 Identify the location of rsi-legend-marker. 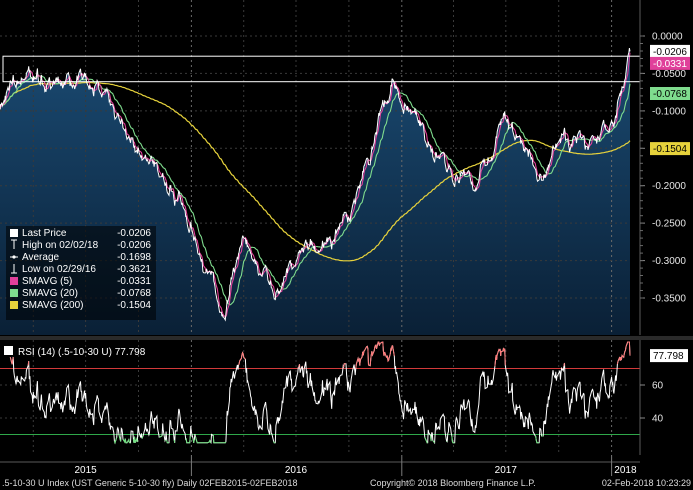
(8, 350).